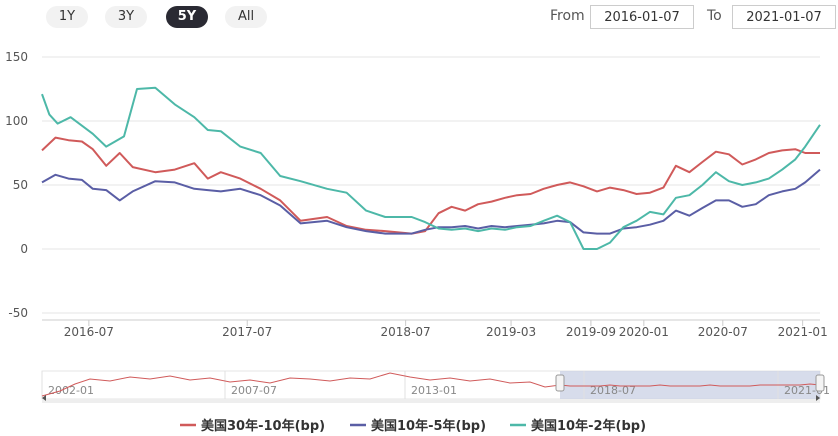  Describe the element at coordinates (187, 17) in the screenshot. I see `range-button-5y: 5Y` at that location.